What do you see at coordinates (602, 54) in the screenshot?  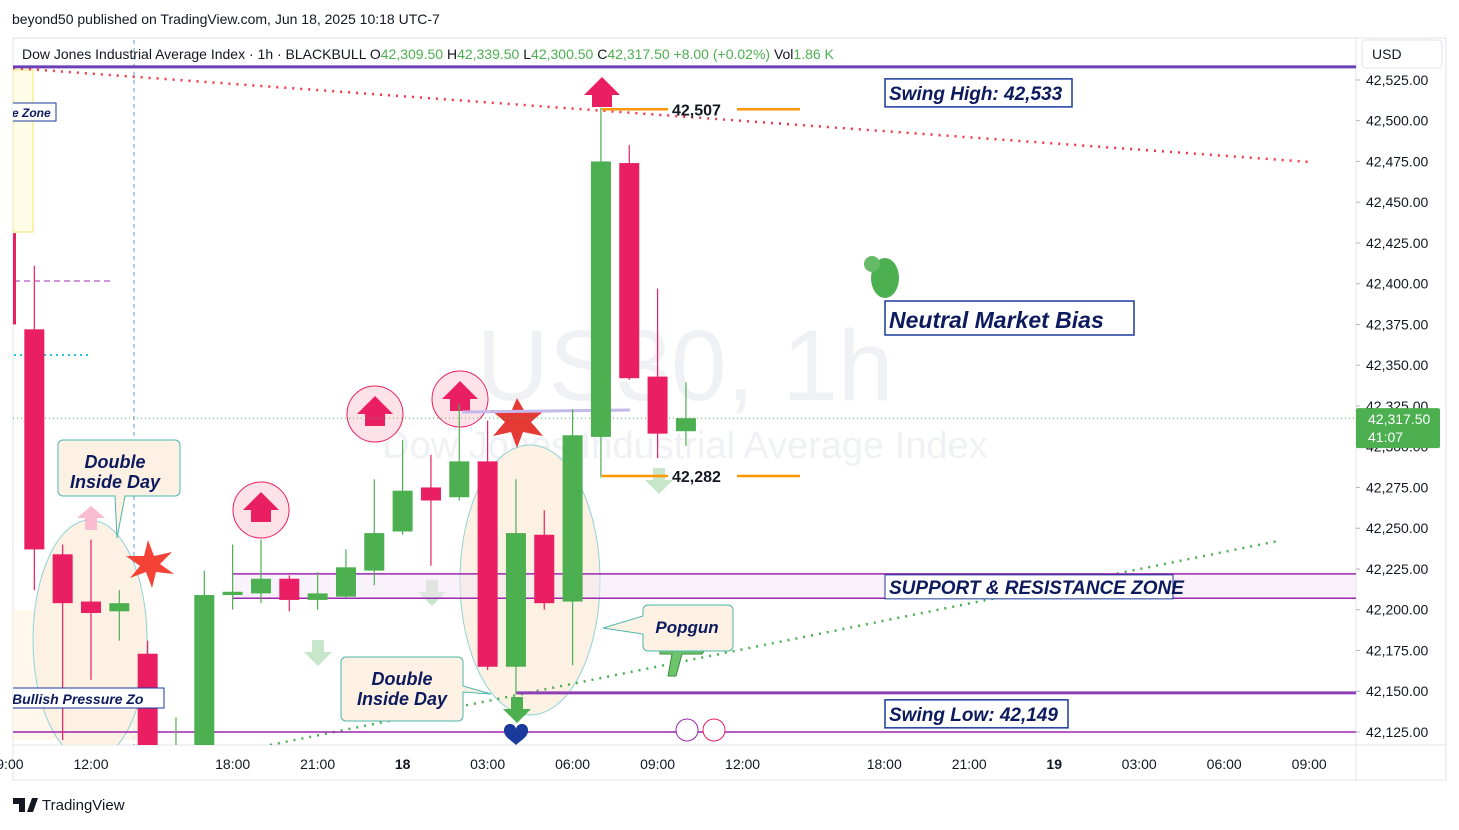 I see `legend-item: C` at bounding box center [602, 54].